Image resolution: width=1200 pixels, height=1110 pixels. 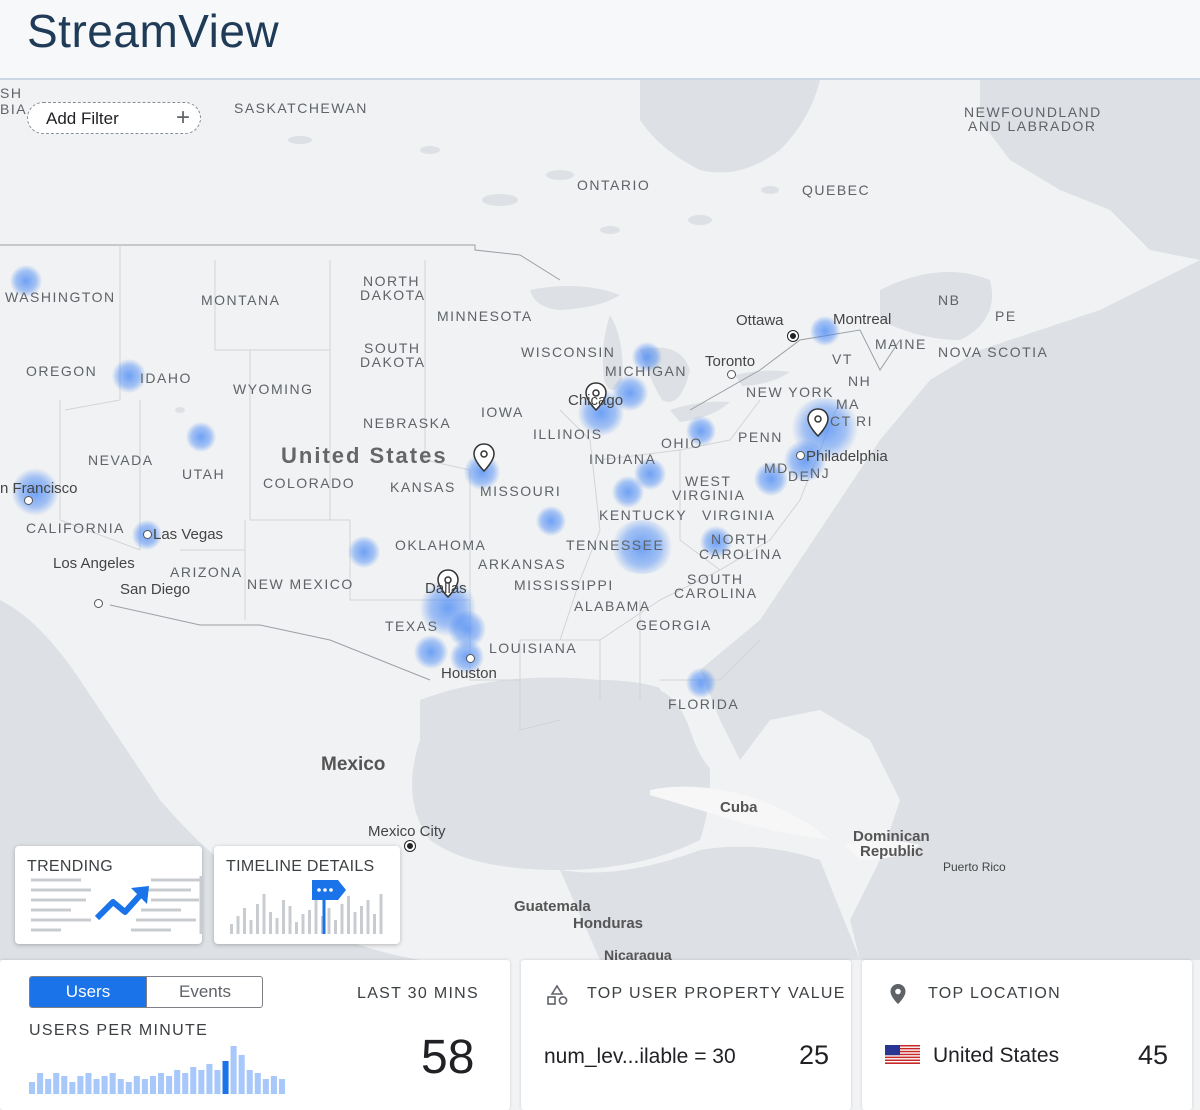 What do you see at coordinates (731, 374) in the screenshot?
I see `city-dot-toronto` at bounding box center [731, 374].